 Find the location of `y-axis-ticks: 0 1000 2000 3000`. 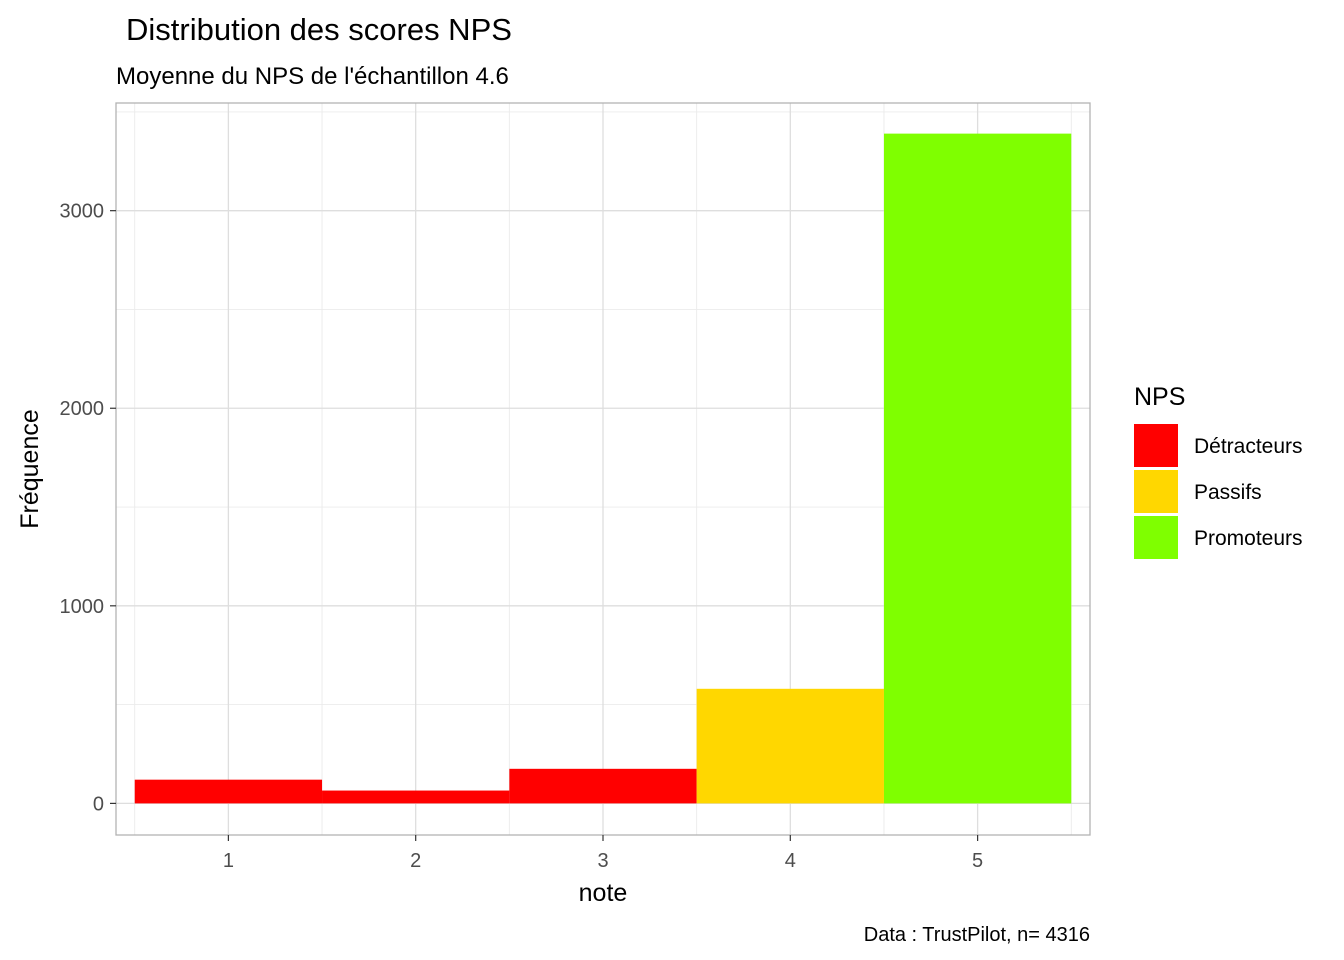

y-axis-ticks: 0 1000 2000 3000 is located at coordinates (88, 508).